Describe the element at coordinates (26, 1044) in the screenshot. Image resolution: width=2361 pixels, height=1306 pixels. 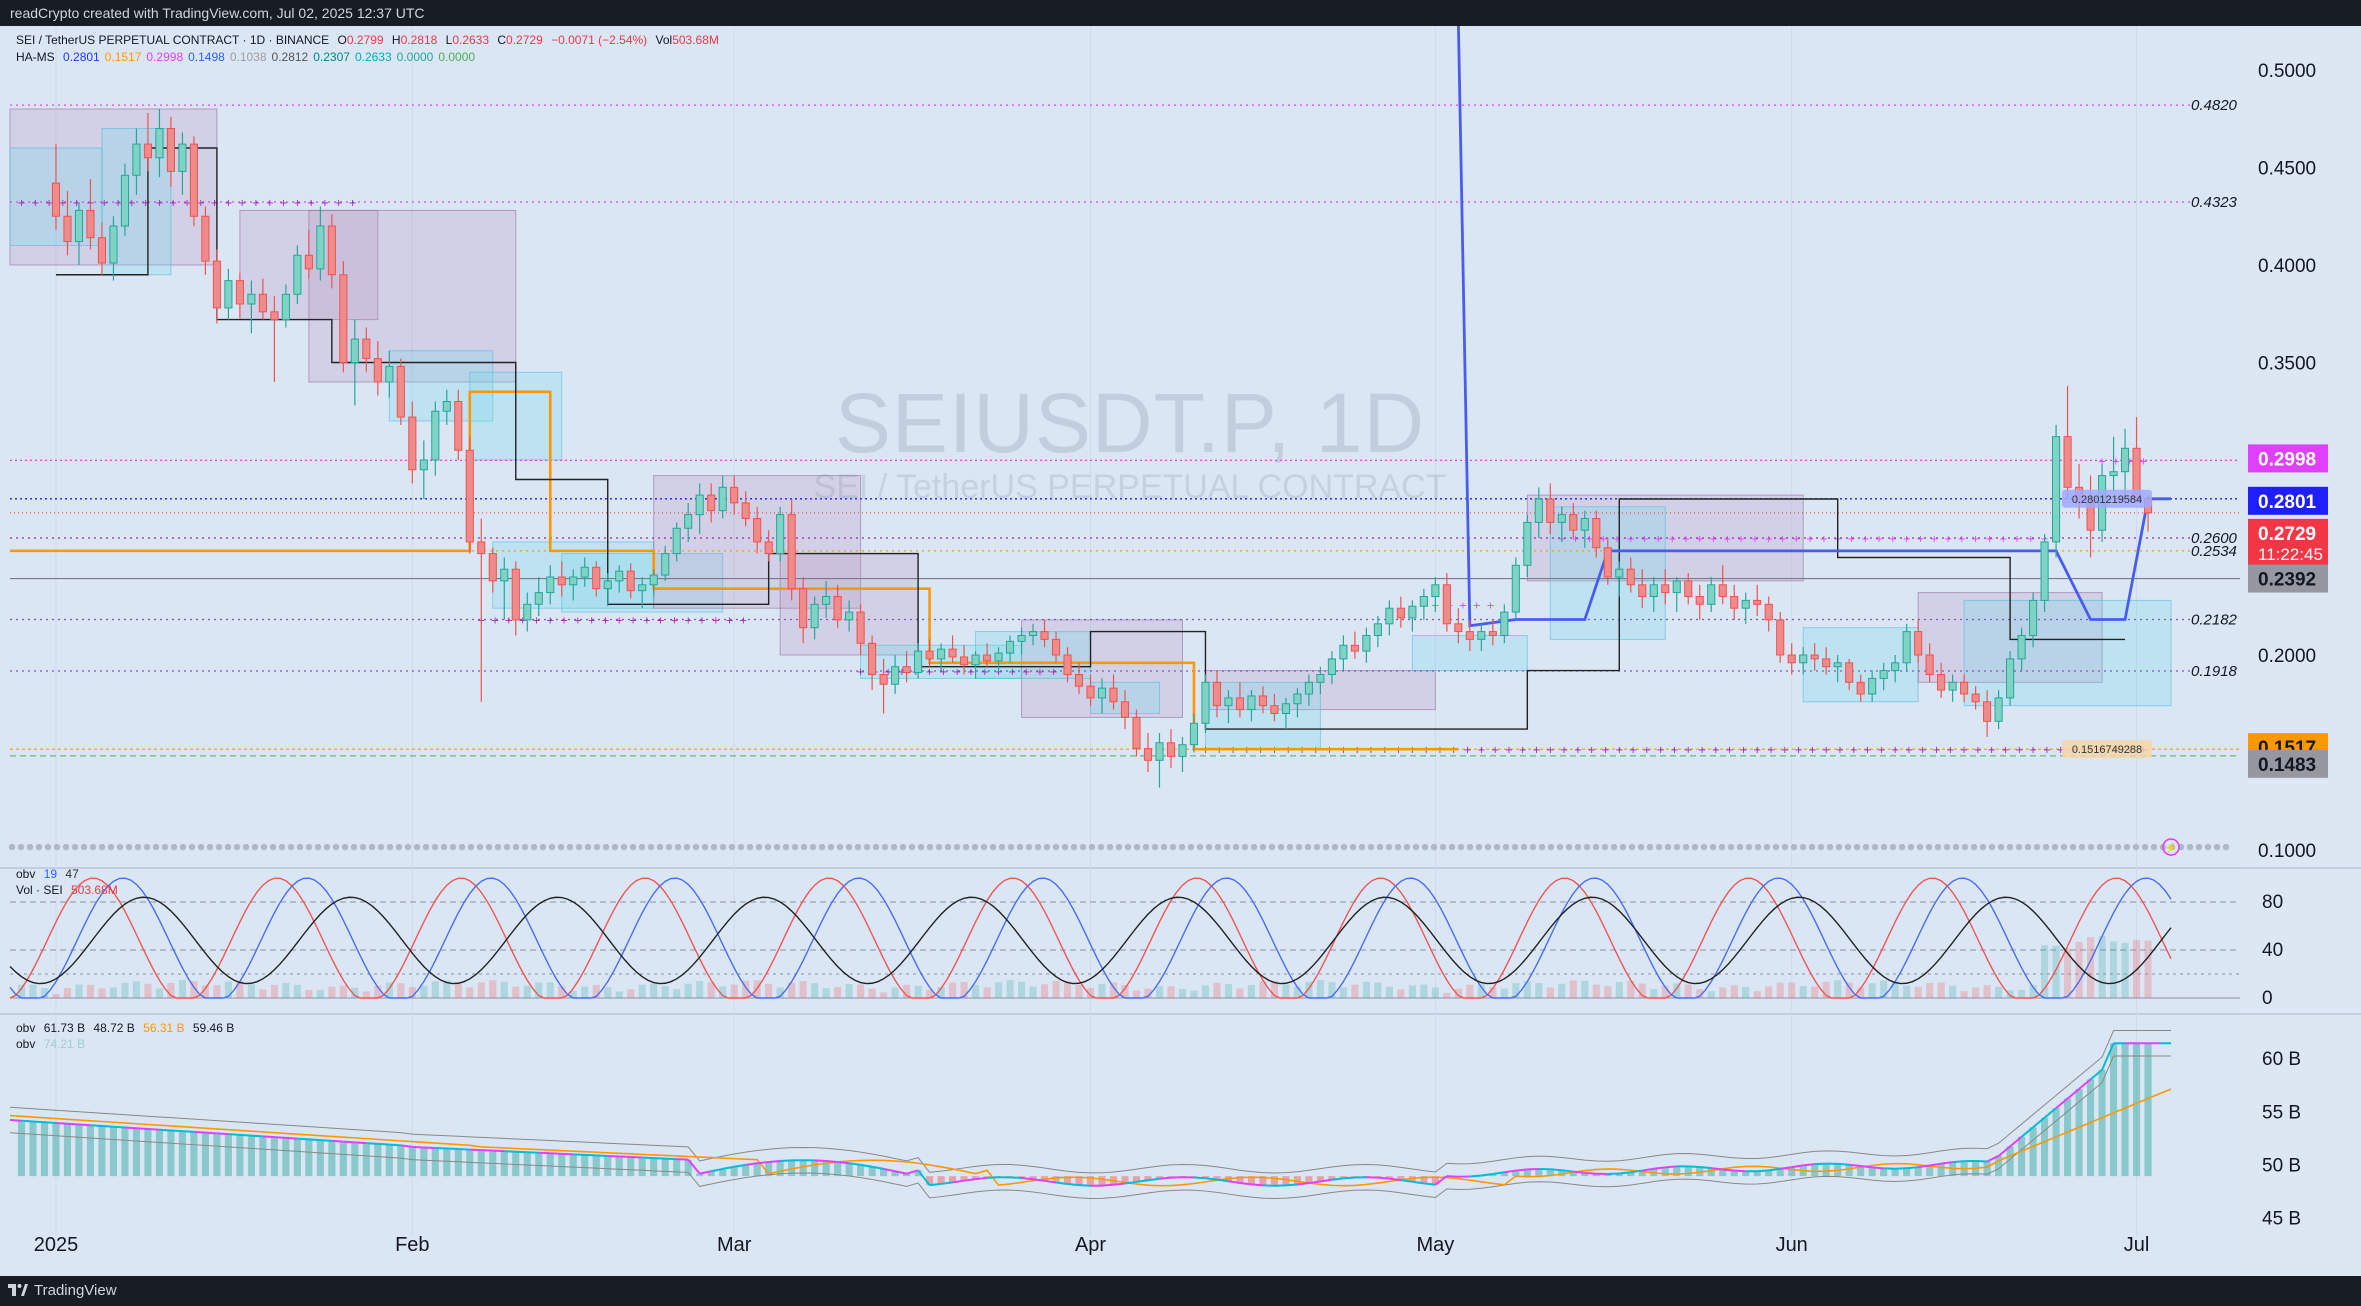
I see `pane3-obv2-name: obv` at that location.